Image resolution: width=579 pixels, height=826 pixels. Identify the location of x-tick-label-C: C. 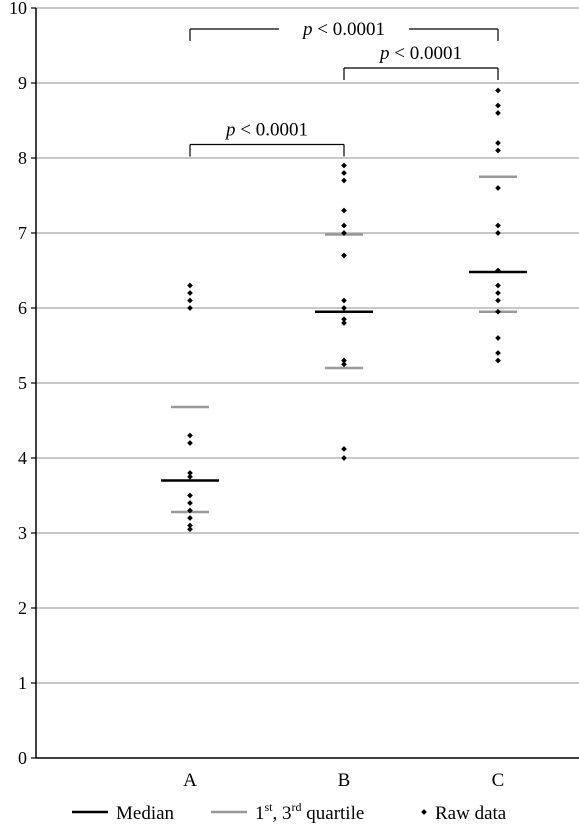
(498, 780).